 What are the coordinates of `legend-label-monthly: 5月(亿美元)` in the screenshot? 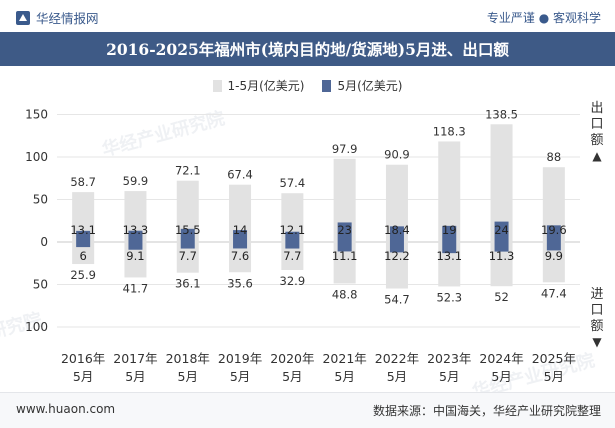 It's located at (370, 86).